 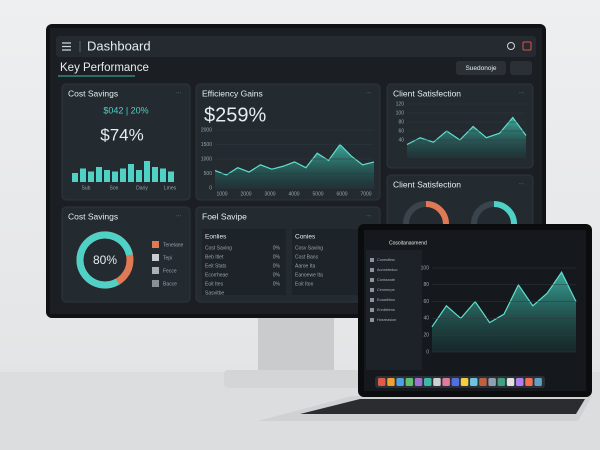 What do you see at coordinates (208, 174) in the screenshot?
I see `y-tick-label: 500` at bounding box center [208, 174].